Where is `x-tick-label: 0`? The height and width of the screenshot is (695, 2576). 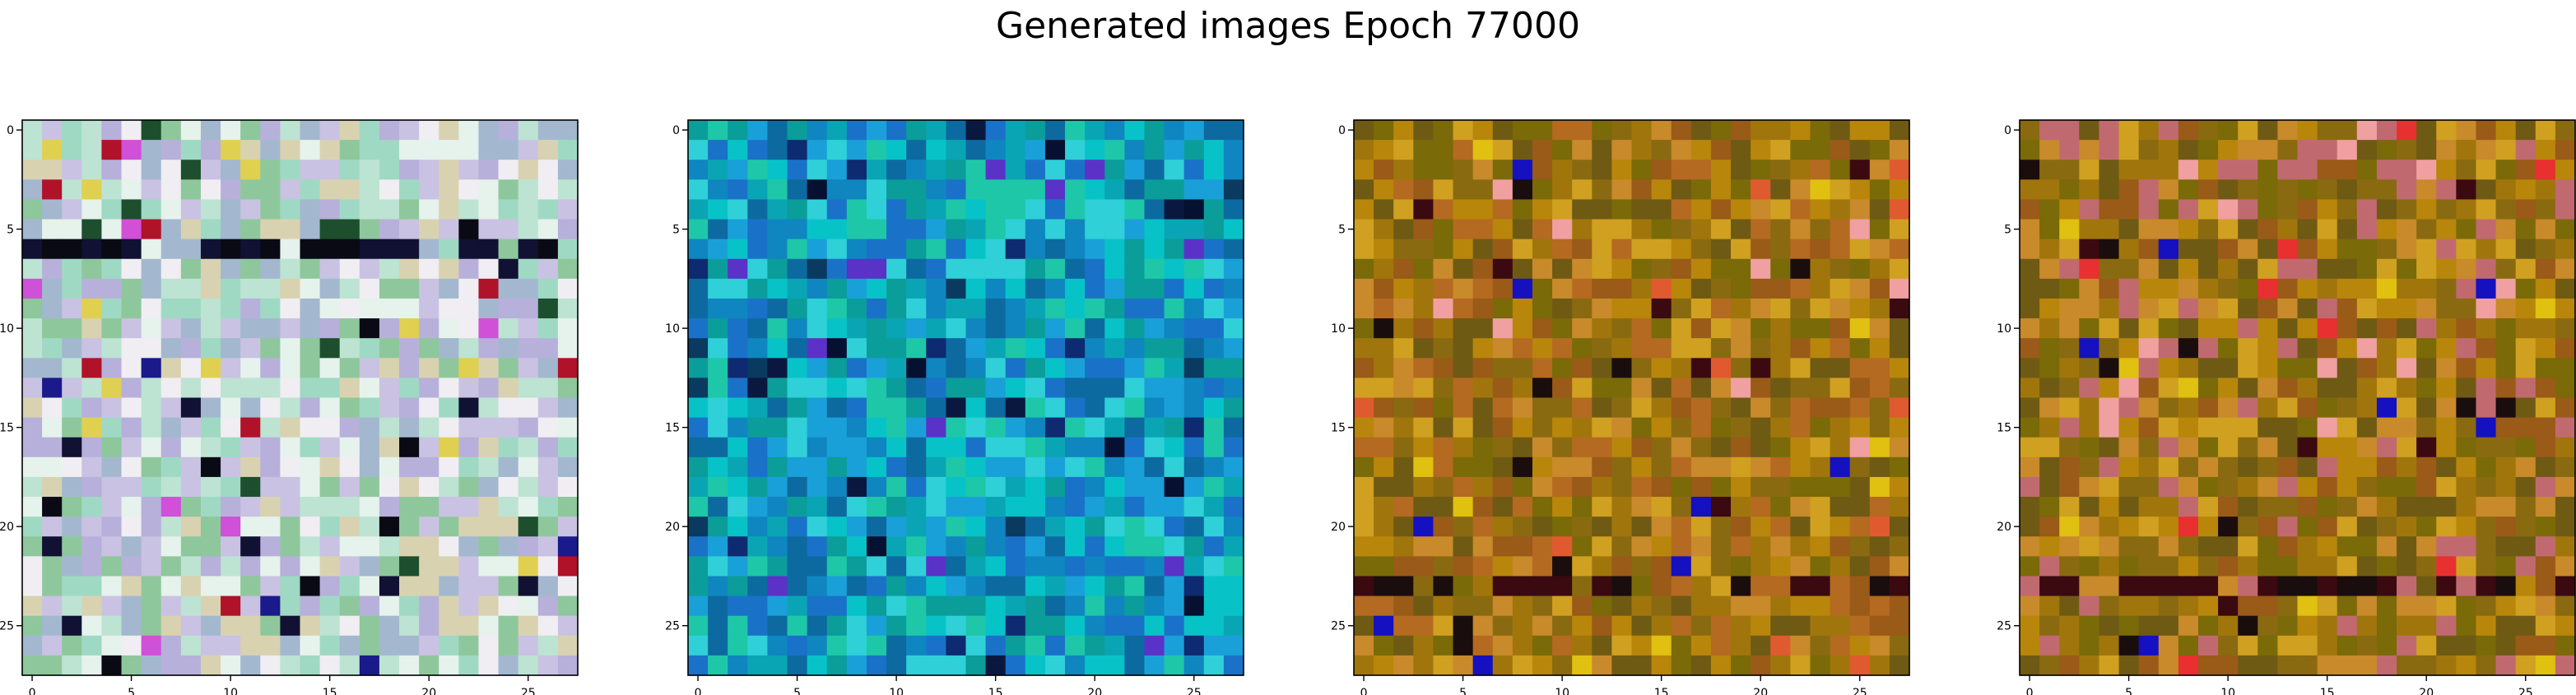 x-tick-label: 0 is located at coordinates (698, 691).